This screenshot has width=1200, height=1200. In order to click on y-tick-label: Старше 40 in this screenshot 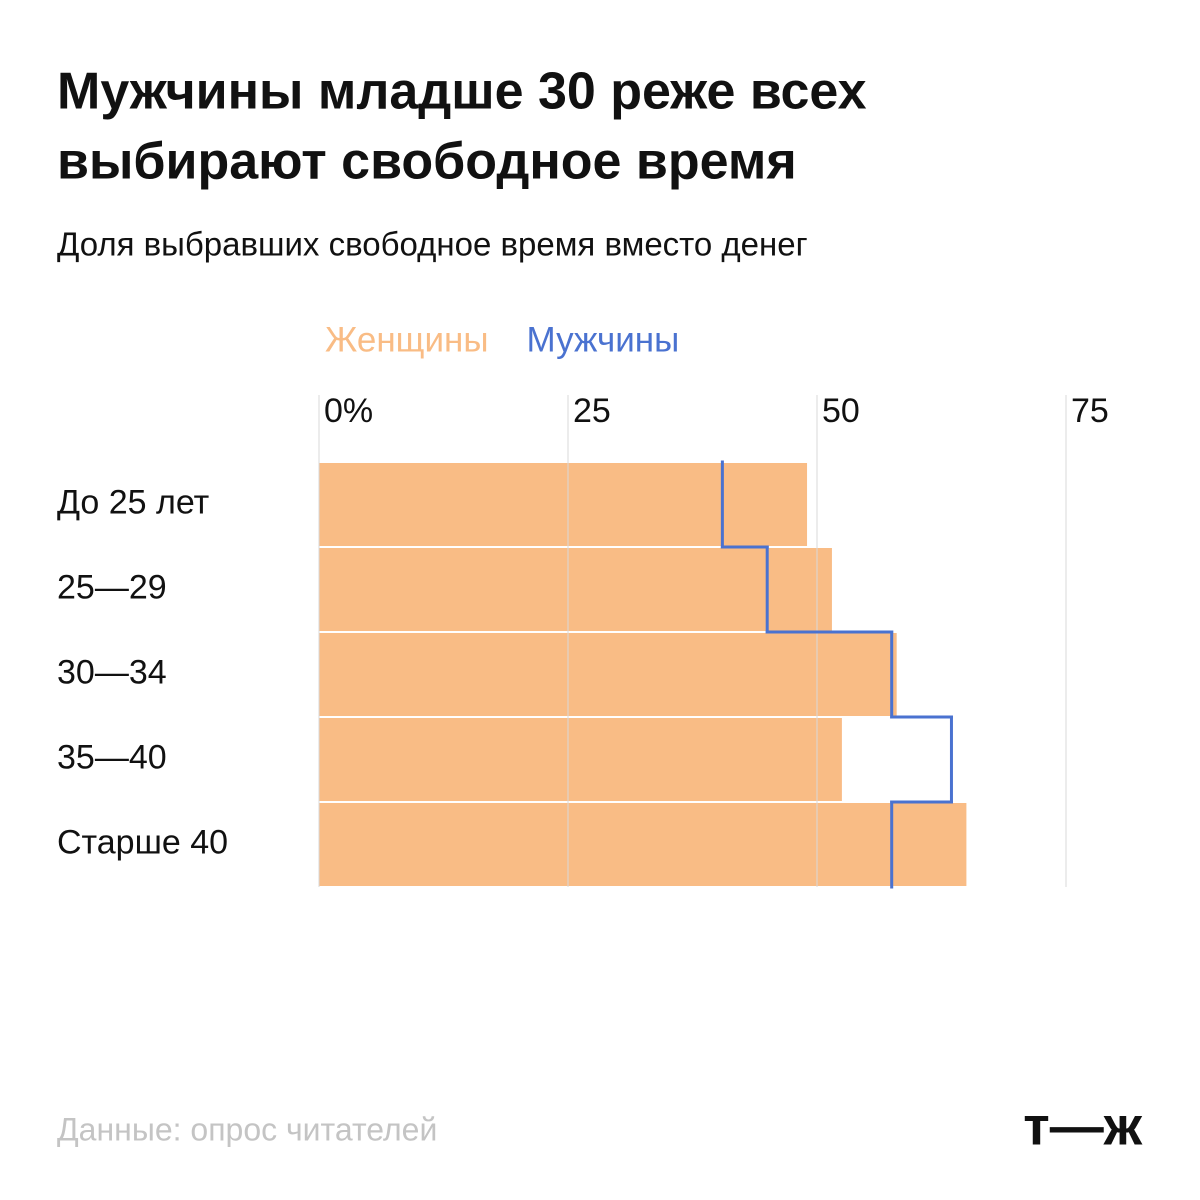, I will do `click(142, 842)`.